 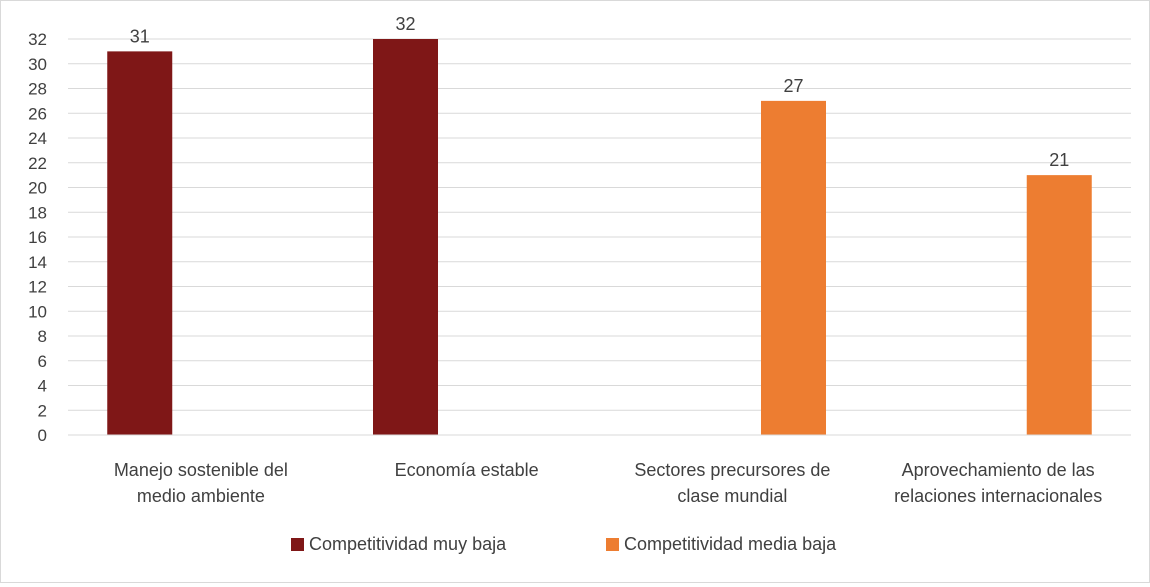 What do you see at coordinates (998, 496) in the screenshot?
I see `x-category-label: relaciones internacionales` at bounding box center [998, 496].